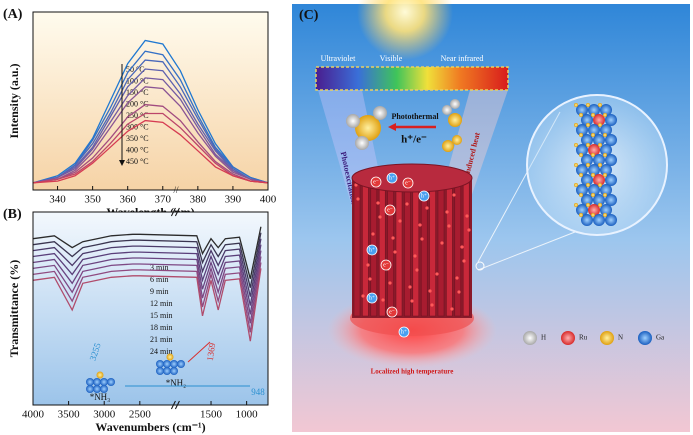 The width and height of the screenshot is (693, 435). What do you see at coordinates (137, 115) in the screenshot?
I see `series-label: 250 °C` at bounding box center [137, 115].